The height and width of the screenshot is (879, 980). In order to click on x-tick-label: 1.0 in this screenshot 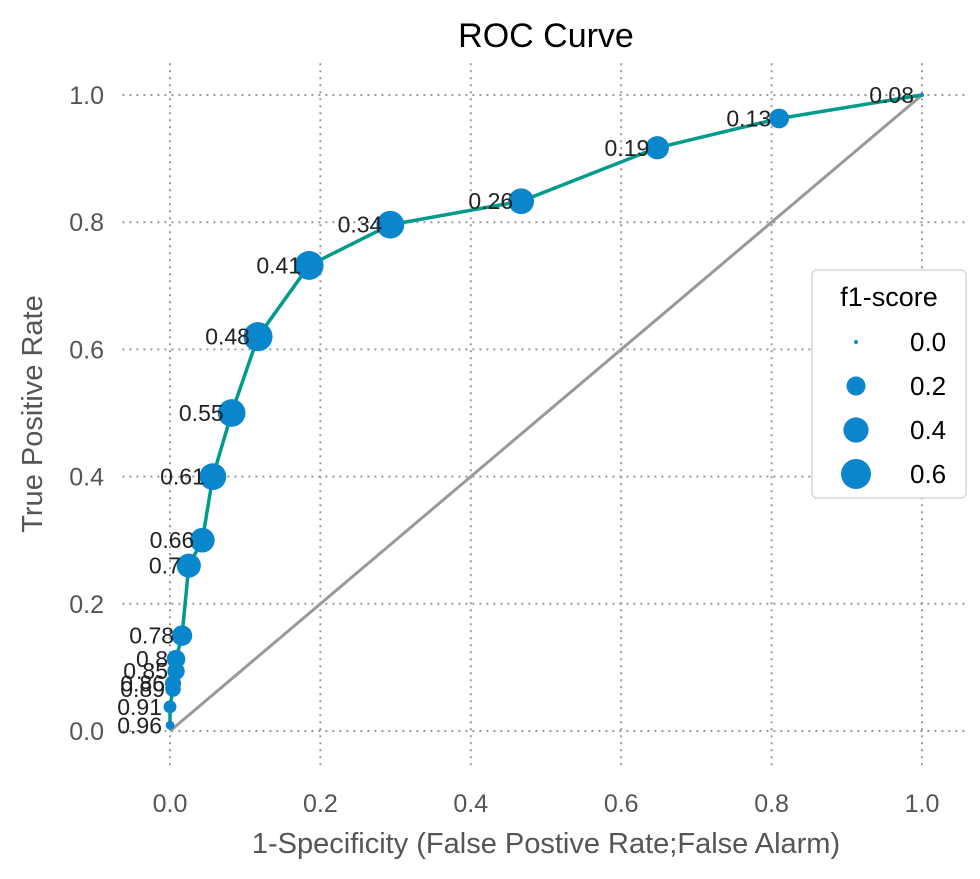, I will do `click(922, 804)`.